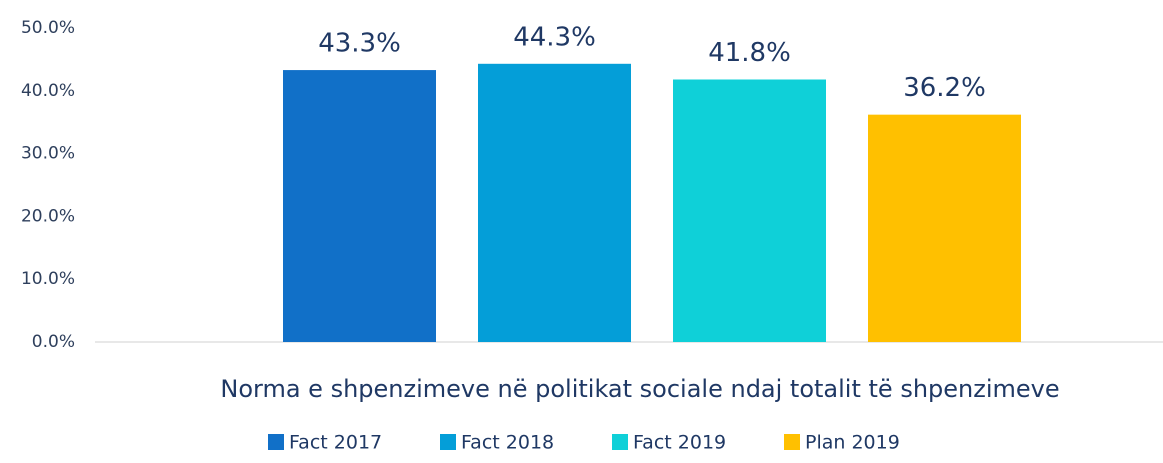 The image size is (1163, 463). I want to click on value-label: 43.3%, so click(359, 44).